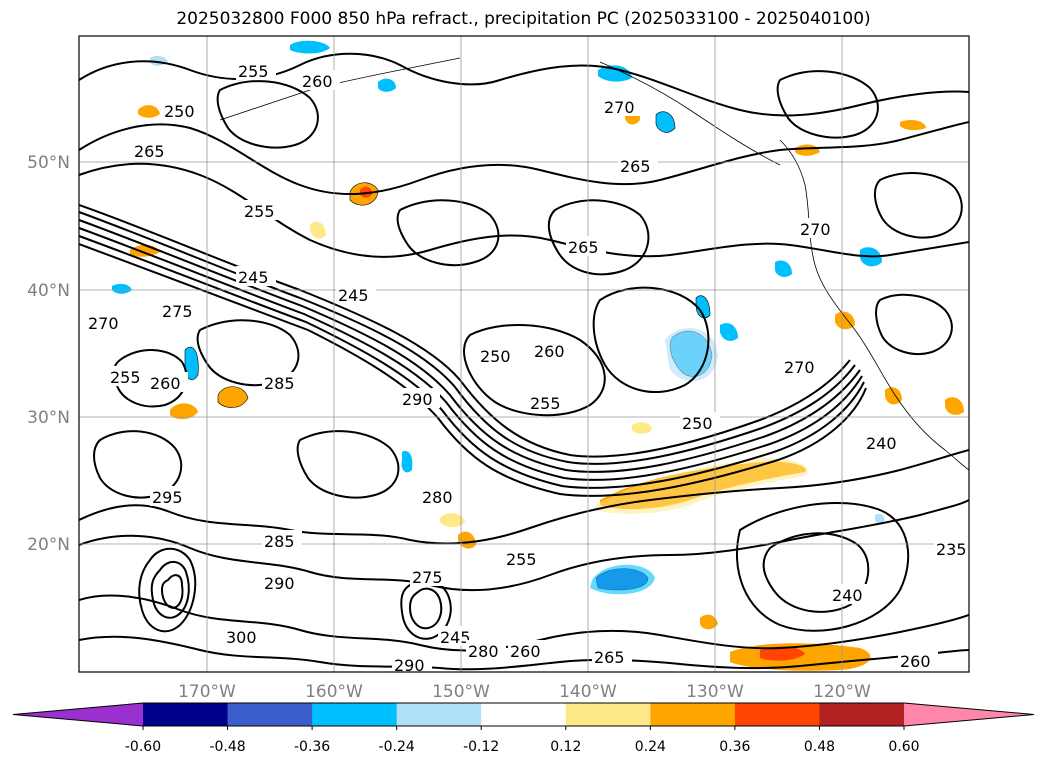 The width and height of the screenshot is (1047, 765). Describe the element at coordinates (969, 714) in the screenshot. I see `colorbar-extend-high` at that location.